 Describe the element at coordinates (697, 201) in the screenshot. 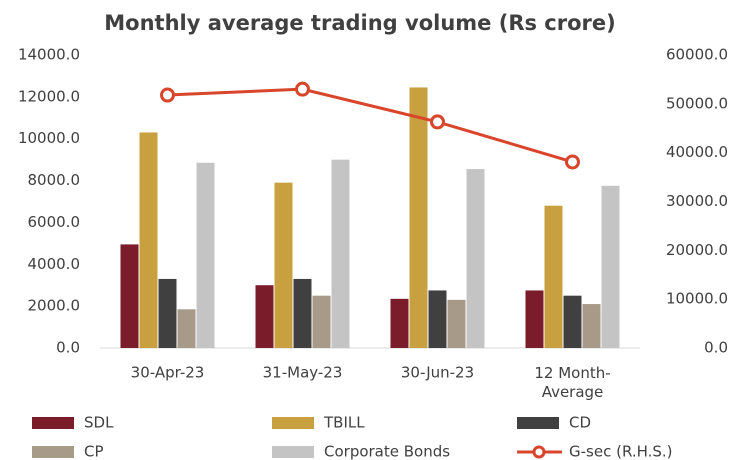

I see `y2-tick-label: 30000.0` at that location.